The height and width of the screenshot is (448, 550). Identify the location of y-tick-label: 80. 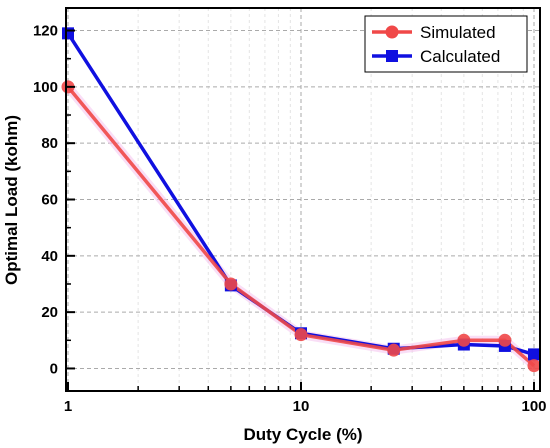
(49, 143).